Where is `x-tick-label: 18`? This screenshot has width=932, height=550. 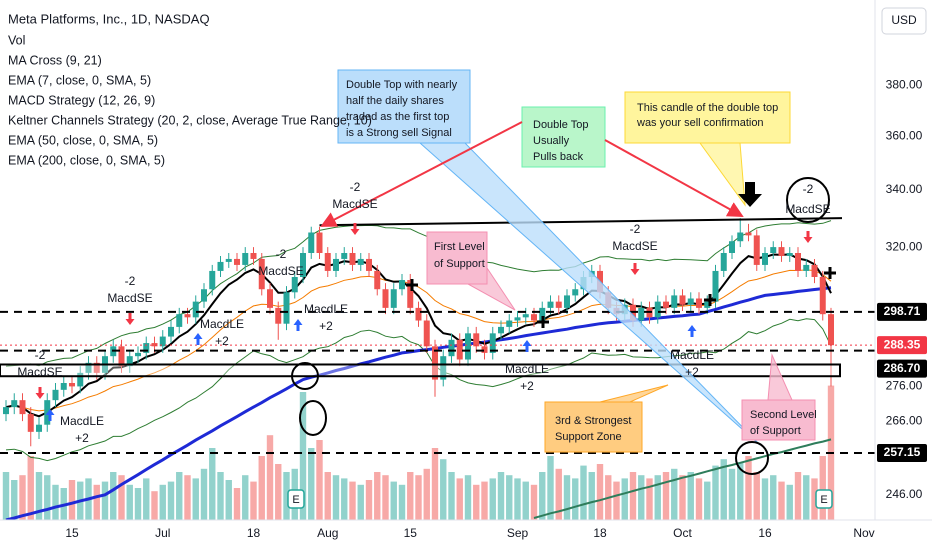
x-tick-label: 18 is located at coordinates (600, 533).